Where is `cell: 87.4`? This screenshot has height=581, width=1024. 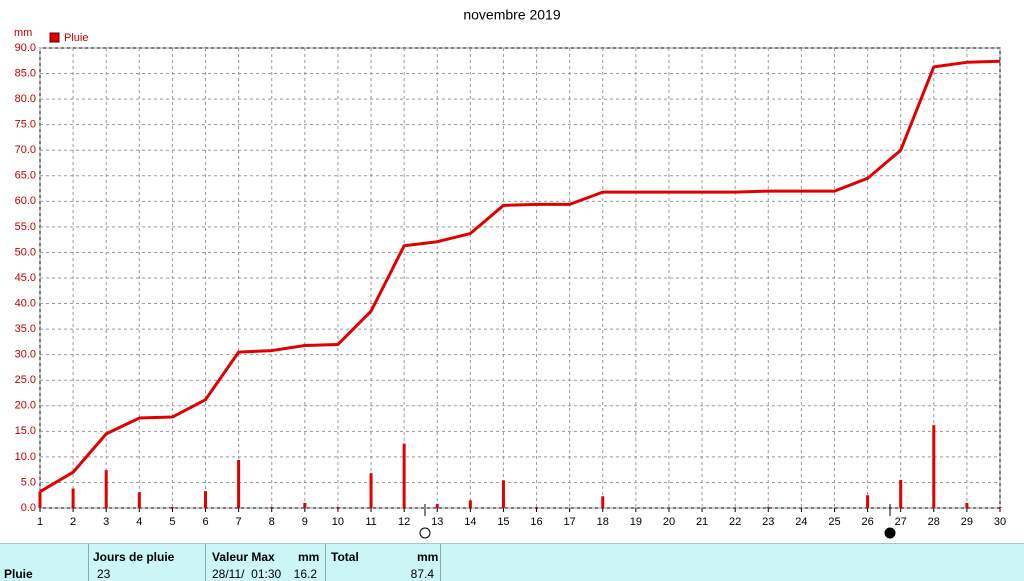
cell: 87.4 is located at coordinates (422, 574).